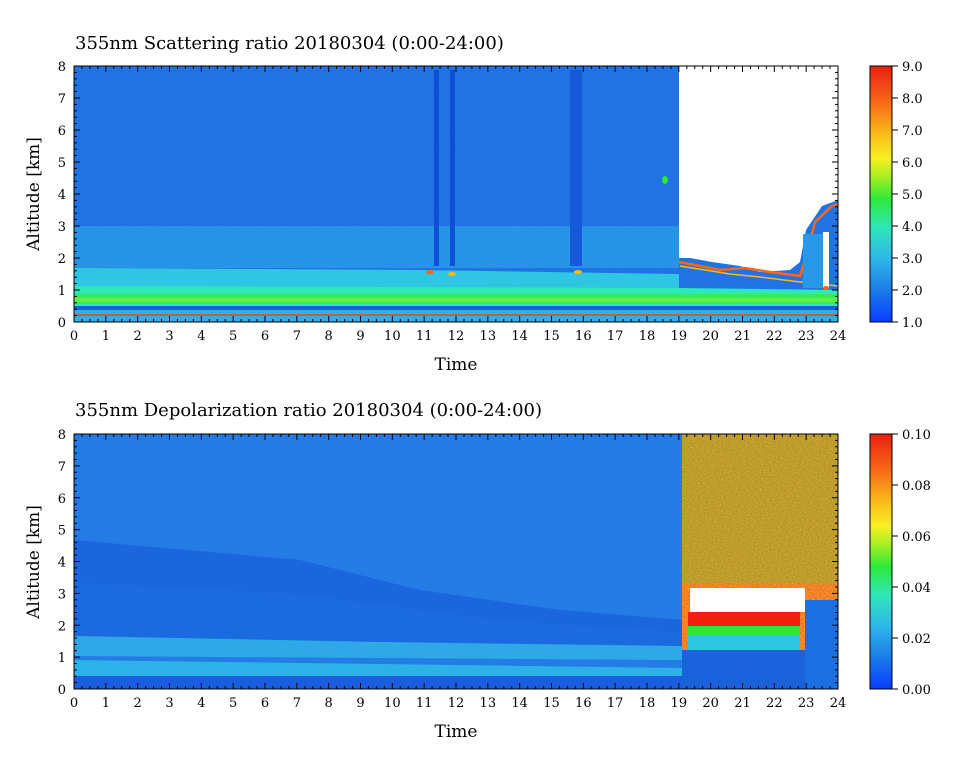 This screenshot has height=770, width=960. Describe the element at coordinates (456, 732) in the screenshot. I see `x-axis-label-depolarization: Time` at that location.